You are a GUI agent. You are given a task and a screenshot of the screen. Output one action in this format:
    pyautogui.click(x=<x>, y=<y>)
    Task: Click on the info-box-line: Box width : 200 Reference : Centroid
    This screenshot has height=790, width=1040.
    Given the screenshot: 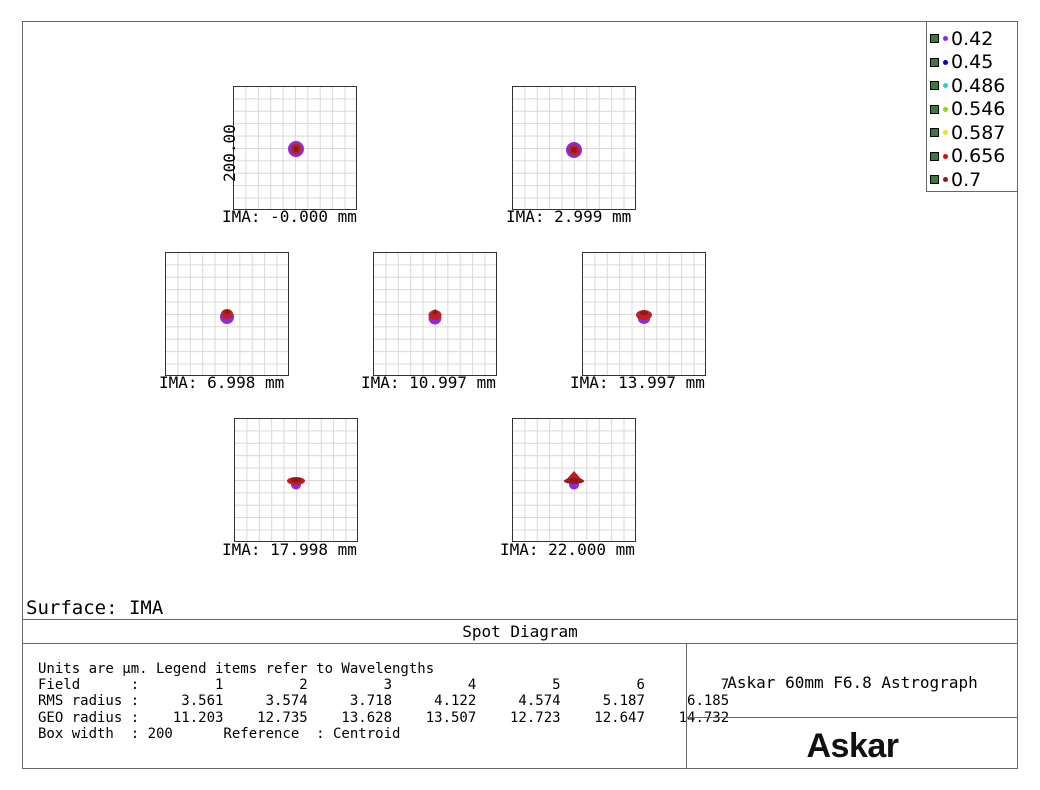 What is the action you would take?
    pyautogui.click(x=219, y=733)
    